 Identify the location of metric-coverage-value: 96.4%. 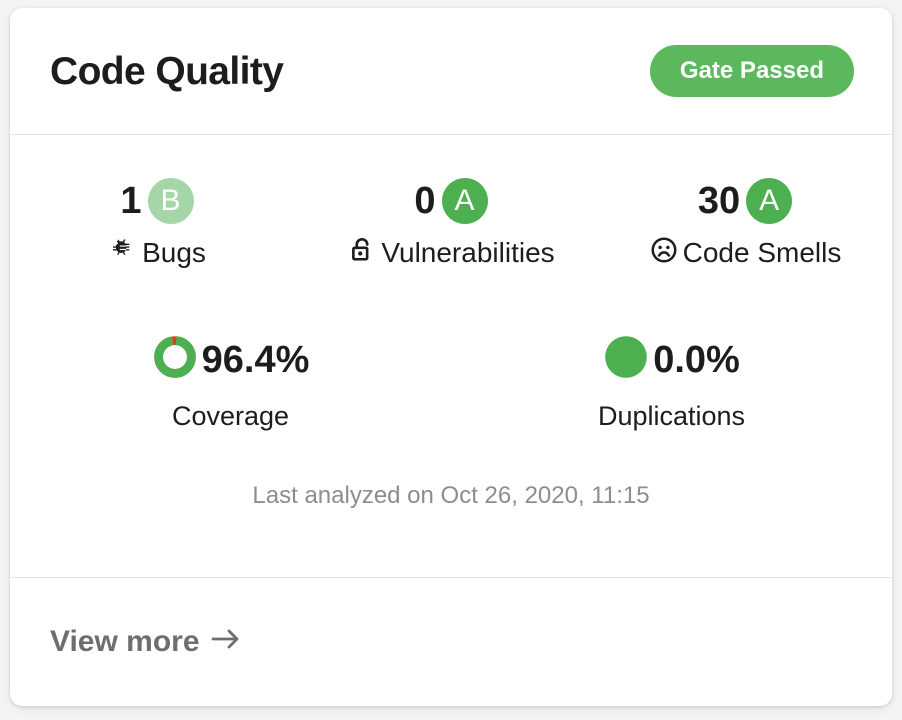
(255, 359).